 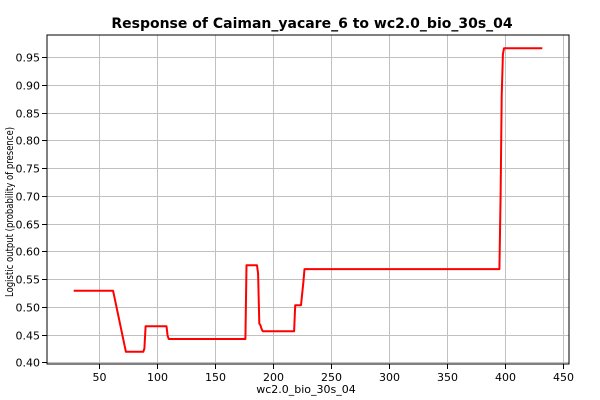 I want to click on x-tick-label: 50, so click(x=100, y=377).